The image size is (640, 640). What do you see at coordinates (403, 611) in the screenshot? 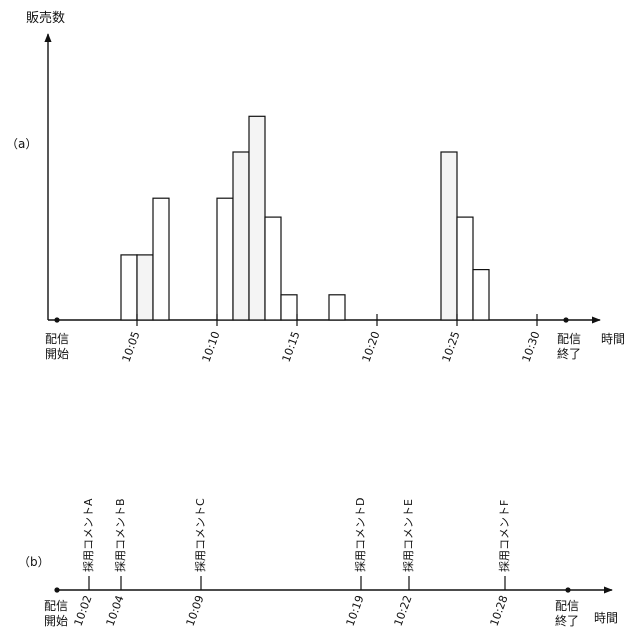
I see `event-time-5: 10:22` at bounding box center [403, 611].